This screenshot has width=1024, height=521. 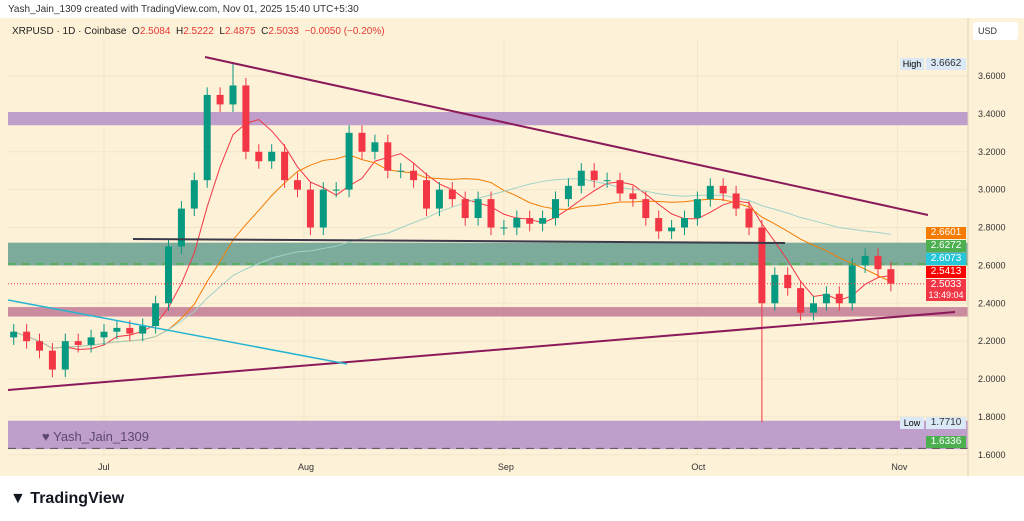 I want to click on y-tick-label: 2.6000, so click(x=992, y=265).